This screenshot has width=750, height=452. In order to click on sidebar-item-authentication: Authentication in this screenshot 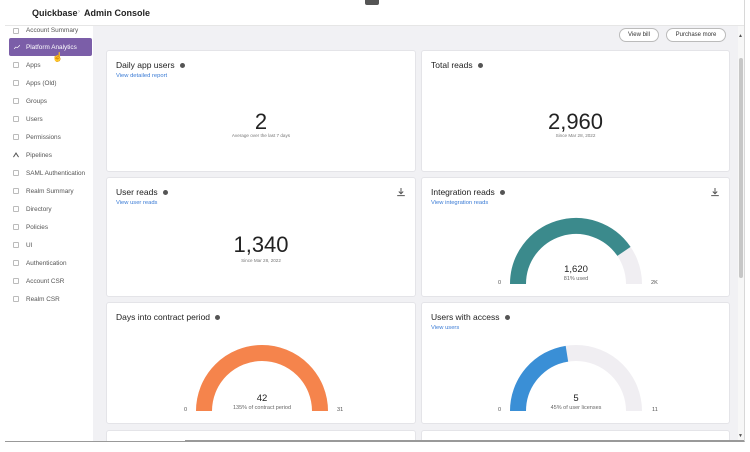, I will do `click(49, 263)`.